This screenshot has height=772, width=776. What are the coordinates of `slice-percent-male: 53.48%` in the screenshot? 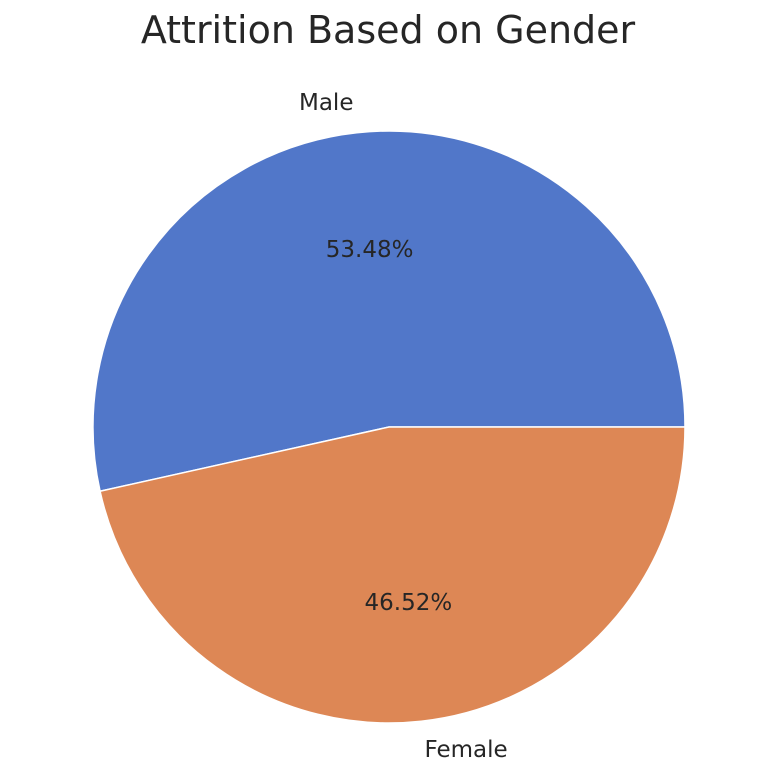 It's located at (370, 250).